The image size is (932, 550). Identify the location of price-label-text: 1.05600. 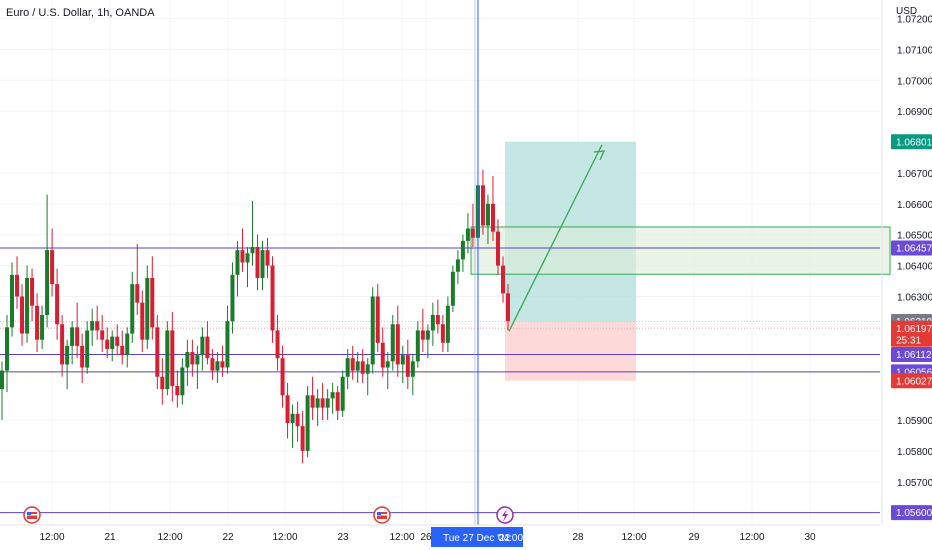
(914, 513).